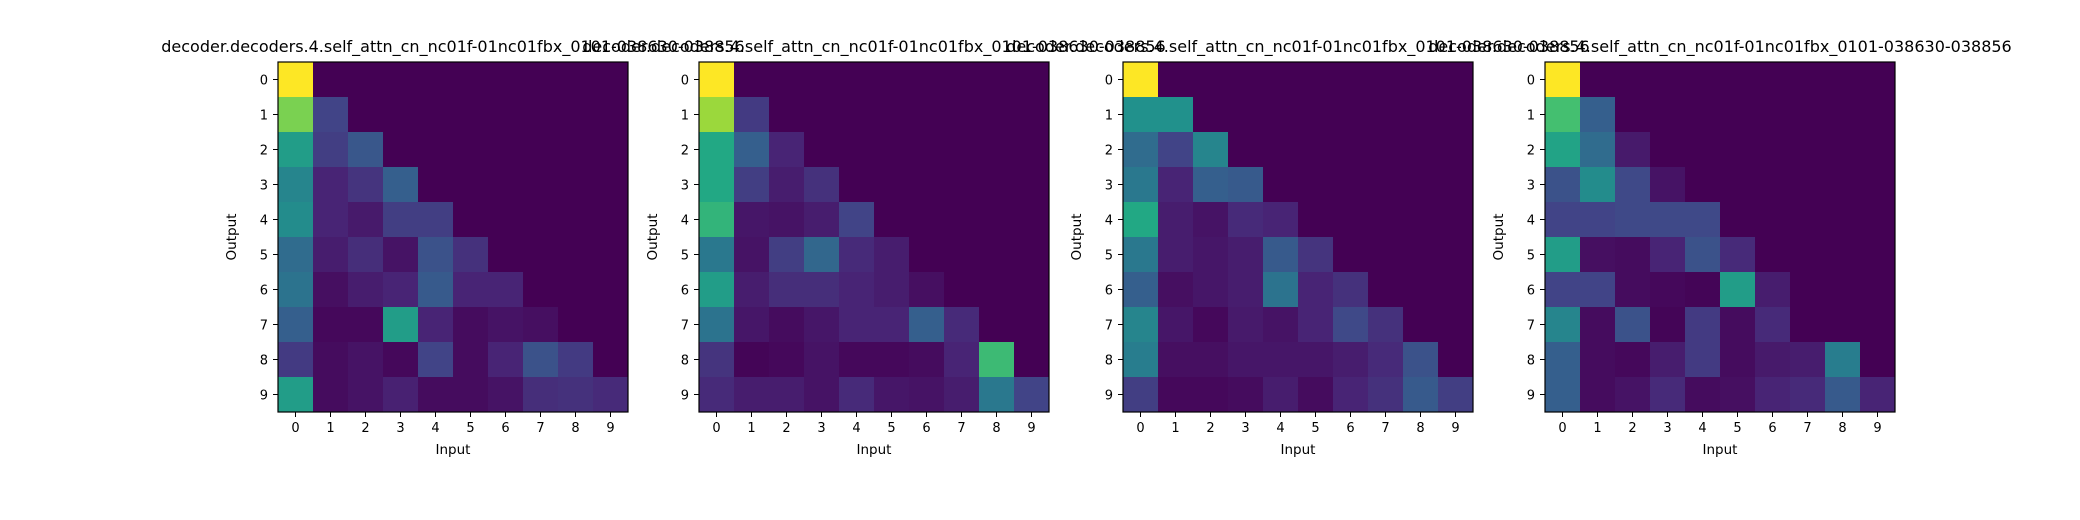 This screenshot has width=2080, height=520. I want to click on x-tick-label: 3, so click(821, 428).